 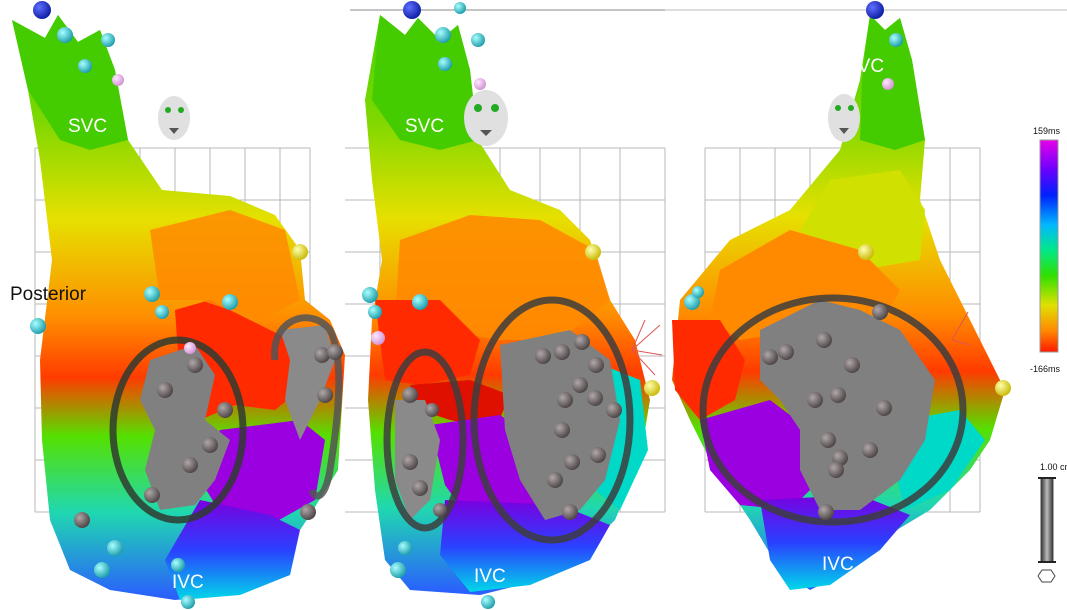 I want to click on svc-label-1: SVC, so click(x=87, y=126).